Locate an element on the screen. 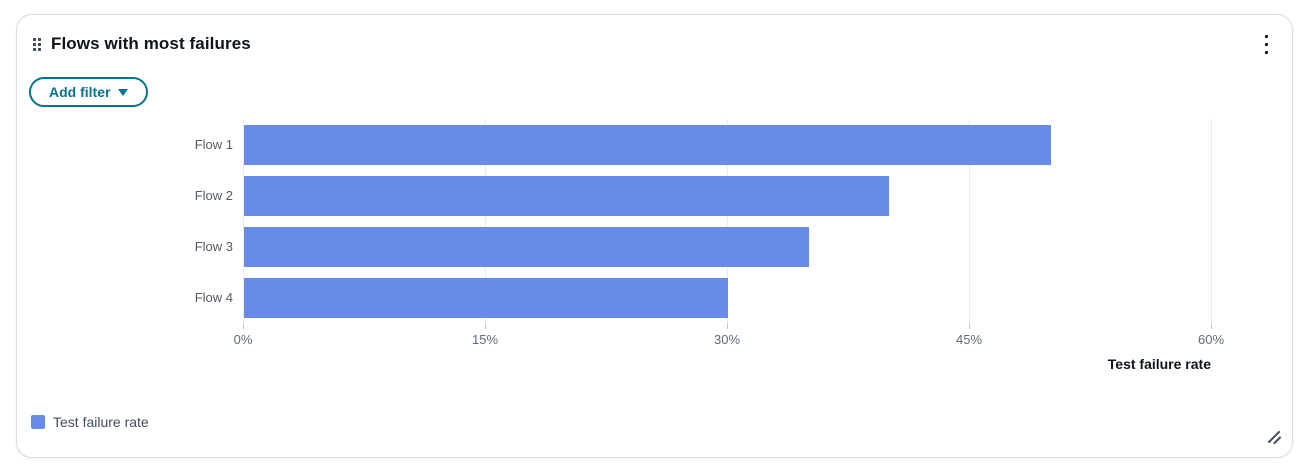 The image size is (1309, 472). category-label: Flow 1 is located at coordinates (213, 144).